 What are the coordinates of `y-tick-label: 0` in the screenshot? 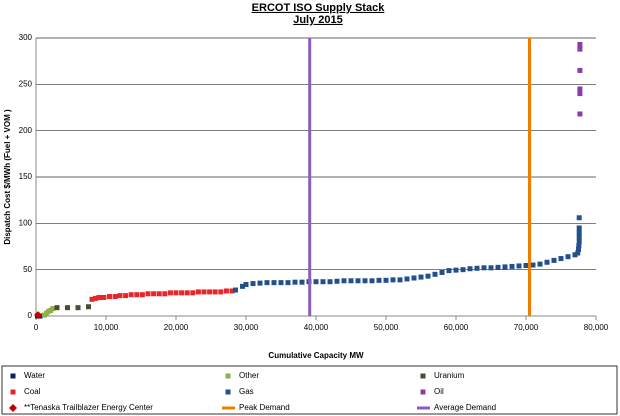 It's located at (30, 315).